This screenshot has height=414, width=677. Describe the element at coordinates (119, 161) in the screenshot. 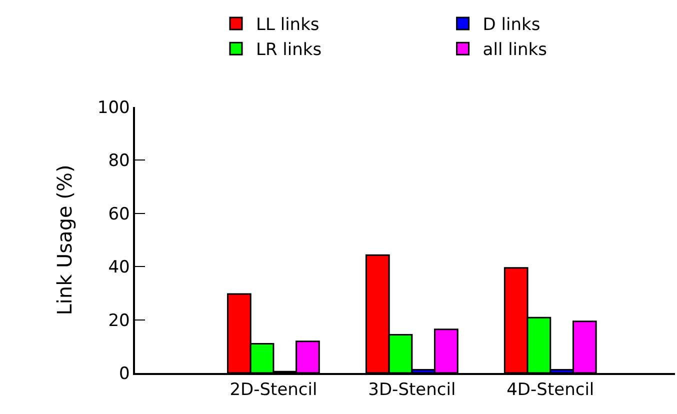

I see `y-tick-label: 80` at that location.